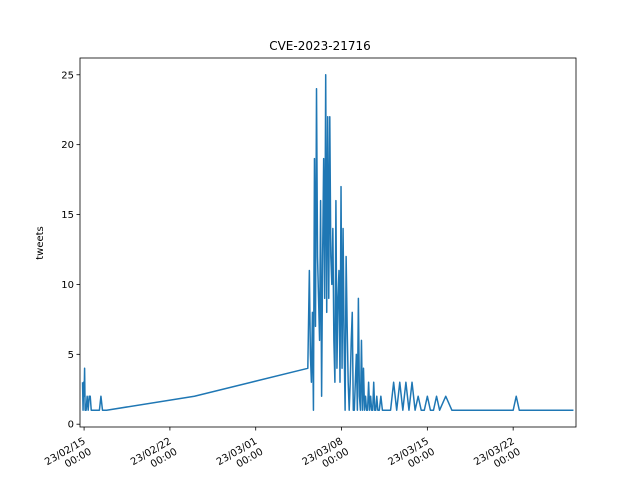 This screenshot has height=480, width=640. I want to click on y-tick-label: 0, so click(71, 425).